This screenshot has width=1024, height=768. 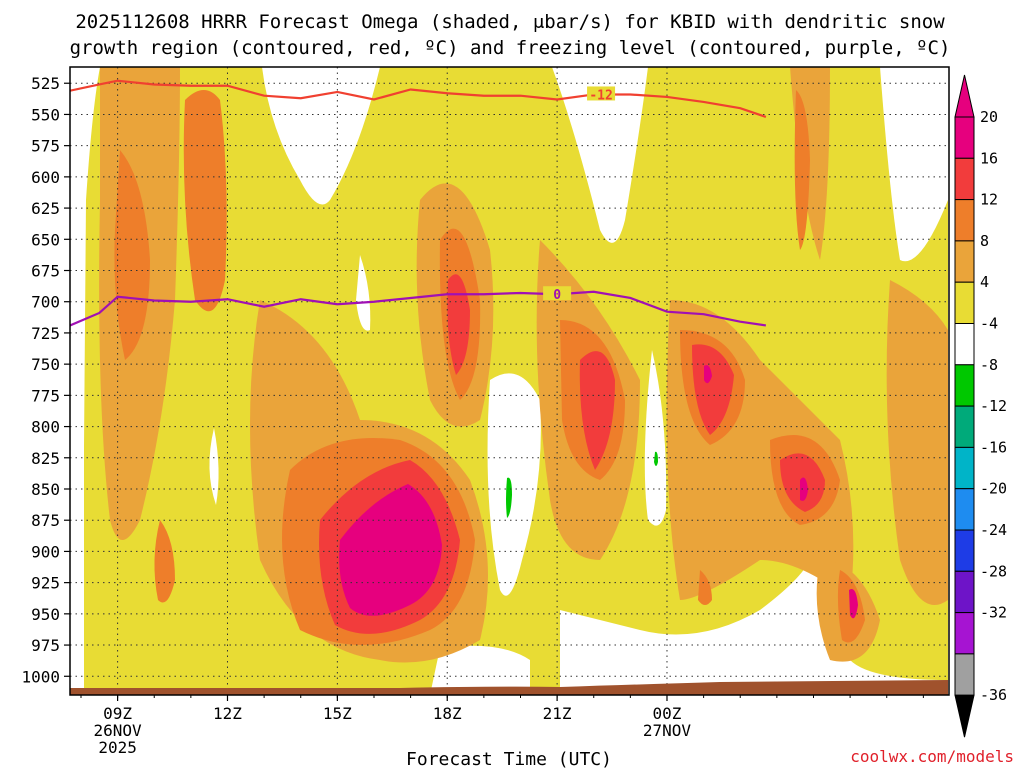 What do you see at coordinates (667, 730) in the screenshot?
I see `x-tick-label: 27NOV` at bounding box center [667, 730].